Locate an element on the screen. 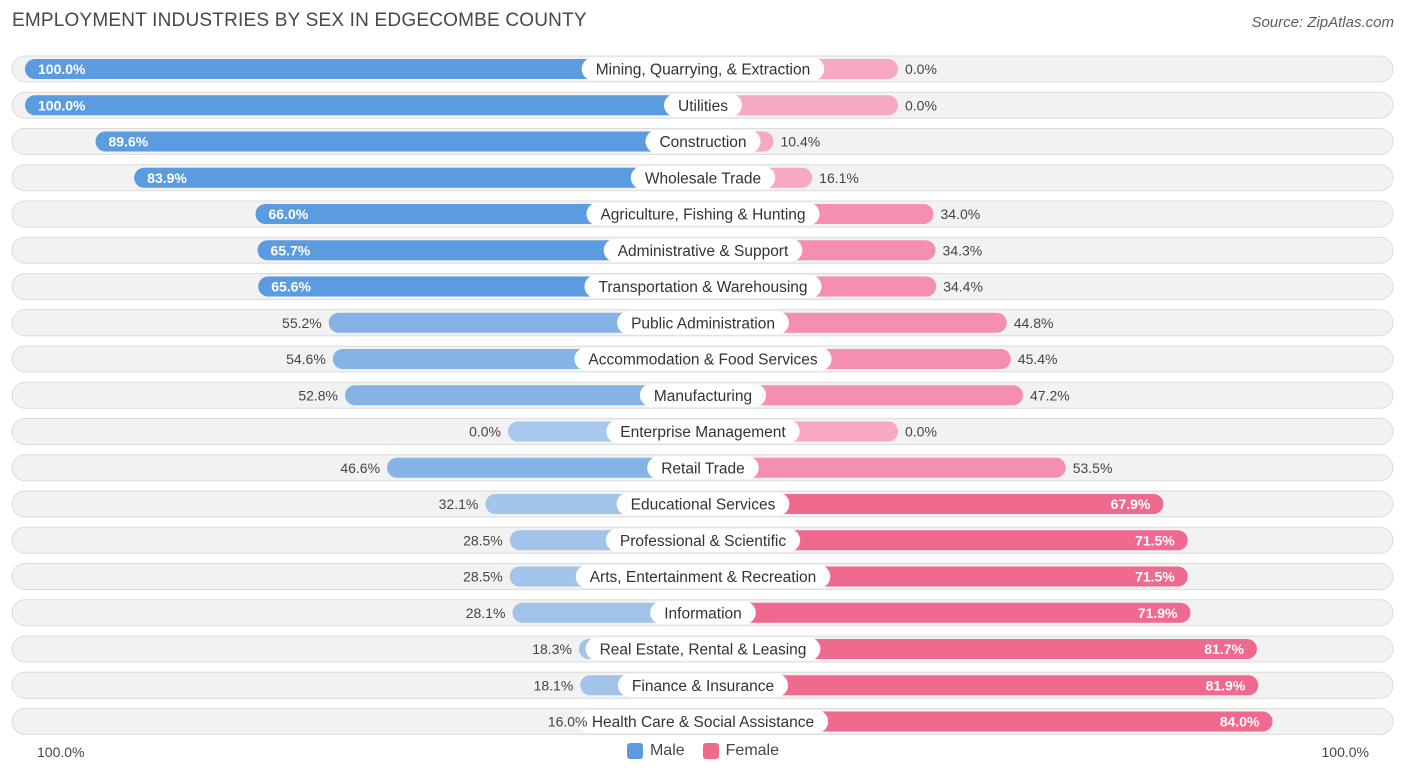  category-label: Wholesale Trade is located at coordinates (703, 178).